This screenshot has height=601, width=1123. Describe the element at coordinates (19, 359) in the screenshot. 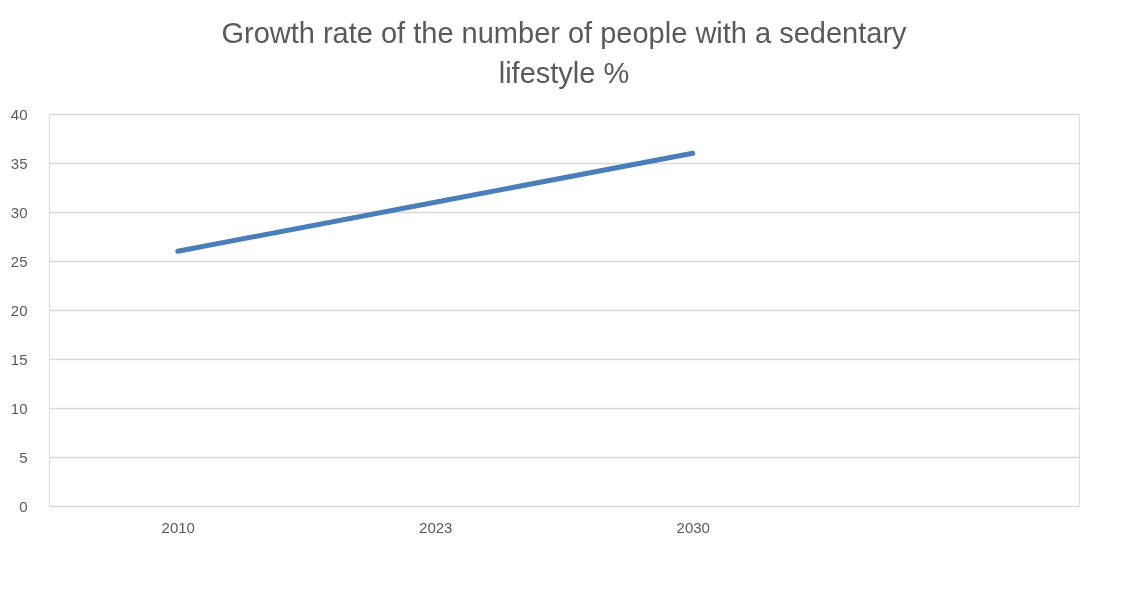

I see `y-tick-label: 15` at that location.